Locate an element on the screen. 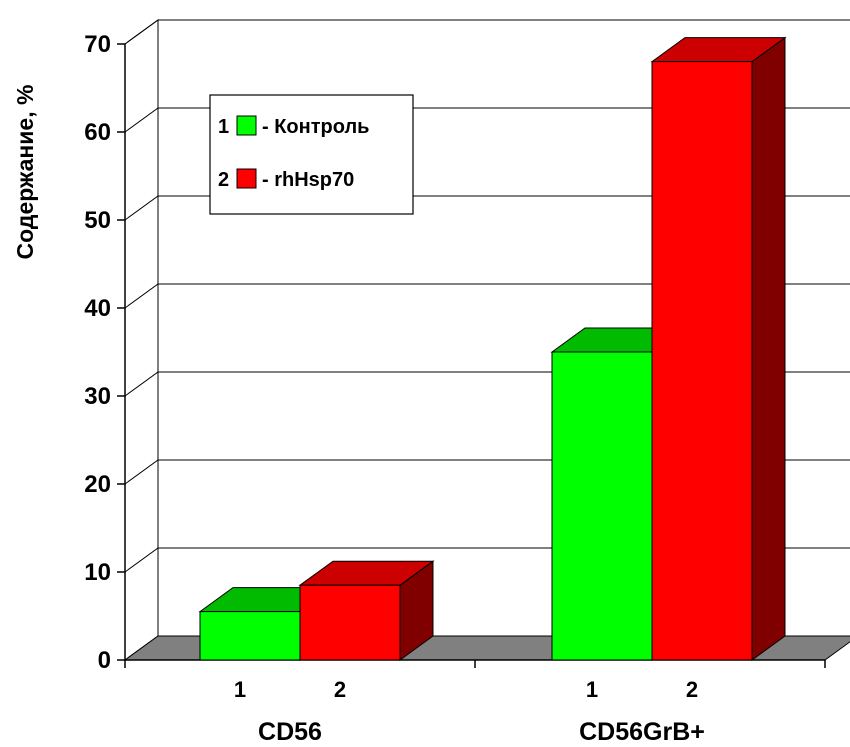 The image size is (850, 747). legend-number-2: 2 is located at coordinates (223, 180).